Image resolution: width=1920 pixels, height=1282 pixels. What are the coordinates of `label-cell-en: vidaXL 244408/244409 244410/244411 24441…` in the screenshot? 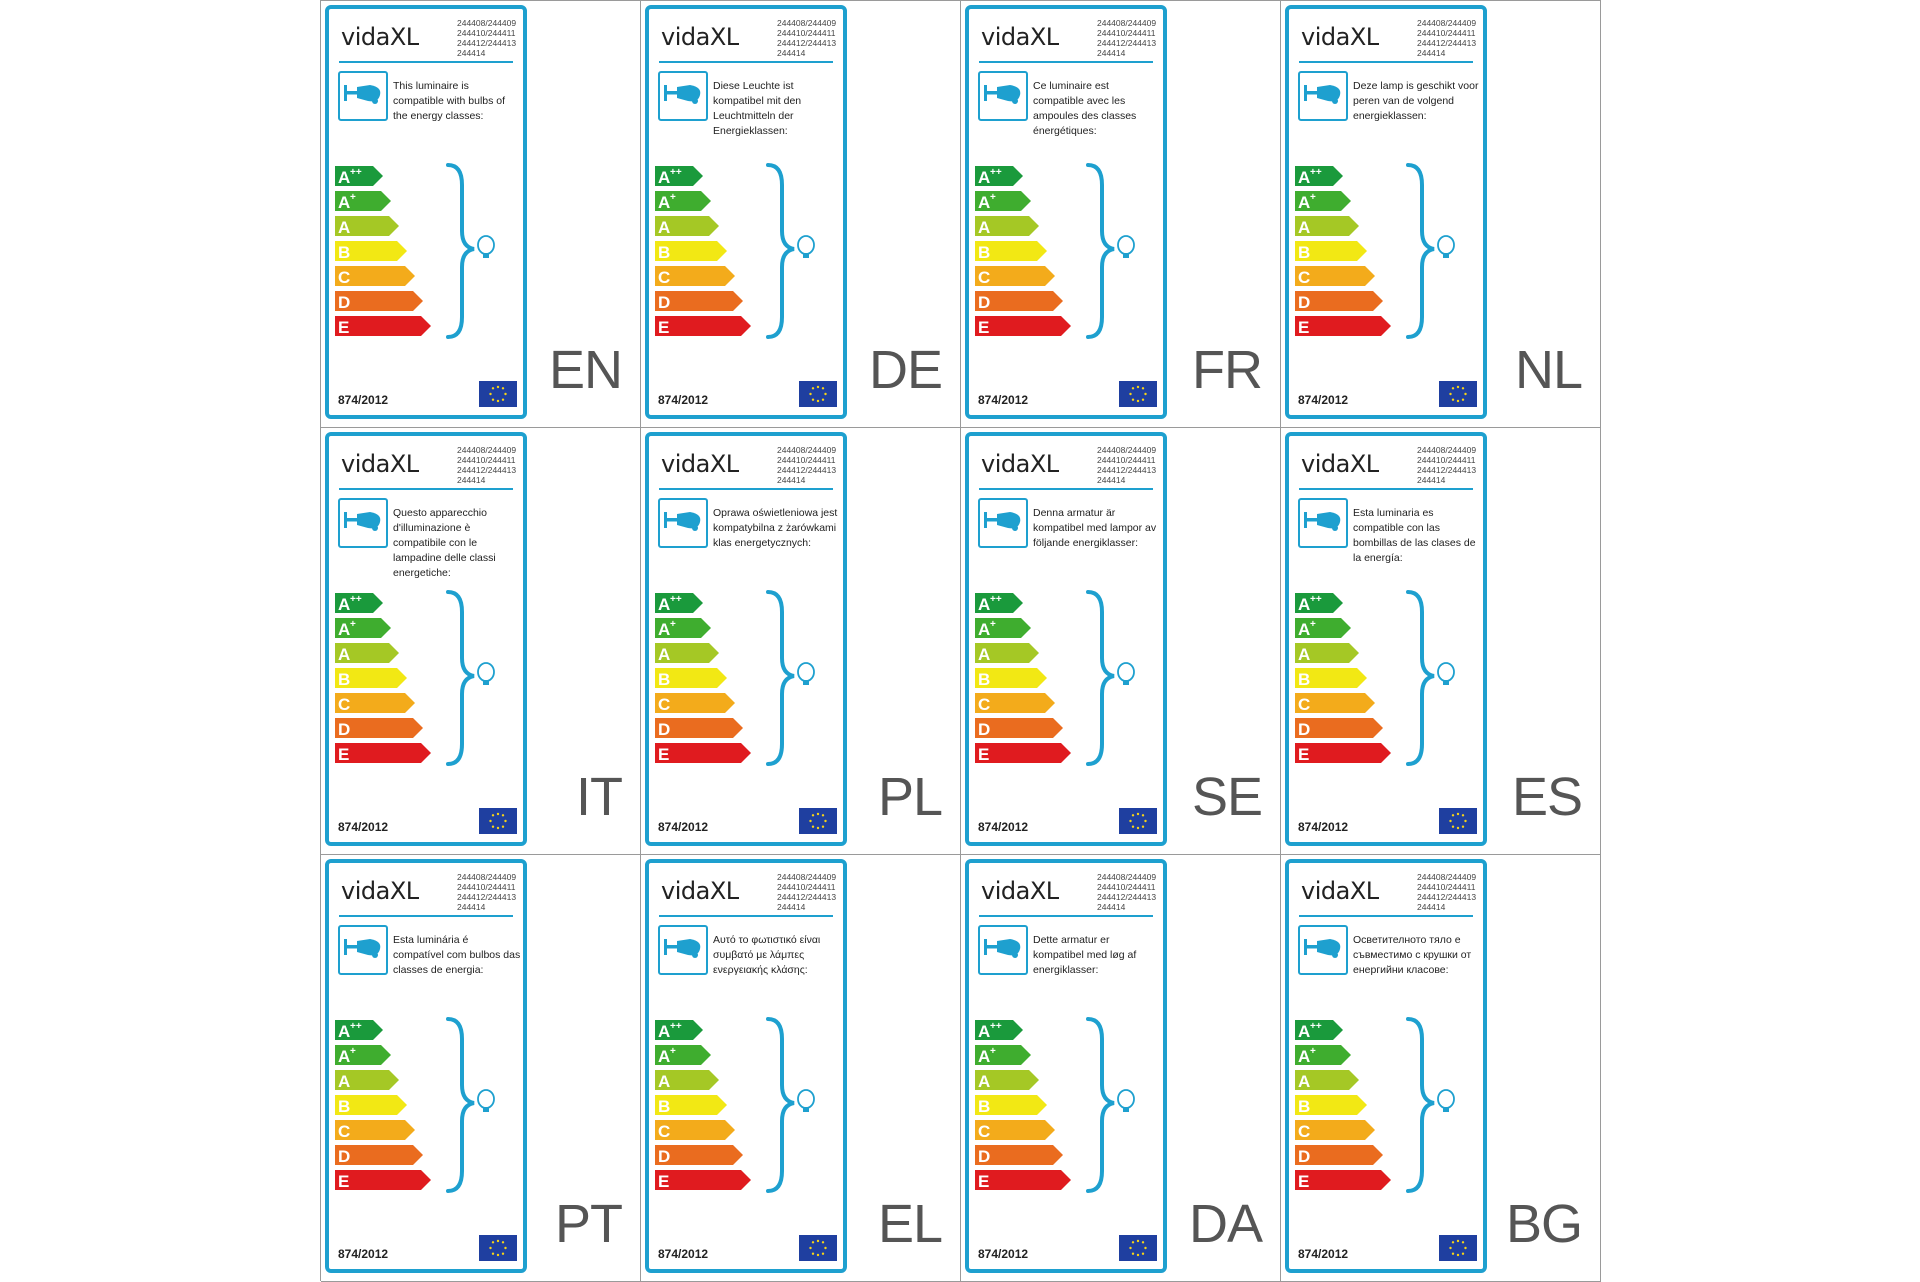 It's located at (481, 214).